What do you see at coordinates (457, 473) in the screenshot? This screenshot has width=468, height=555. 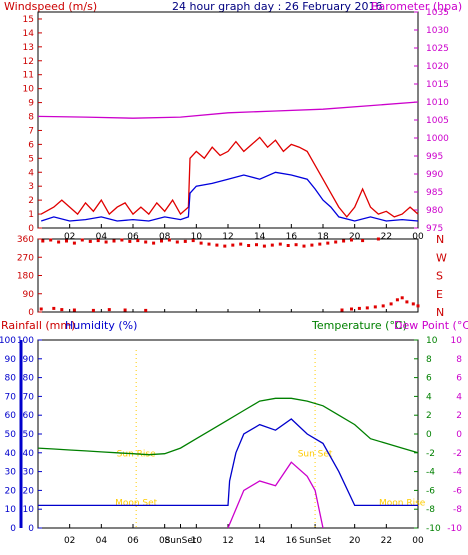 I see `dewpoint-tick-label: -4` at bounding box center [457, 473].